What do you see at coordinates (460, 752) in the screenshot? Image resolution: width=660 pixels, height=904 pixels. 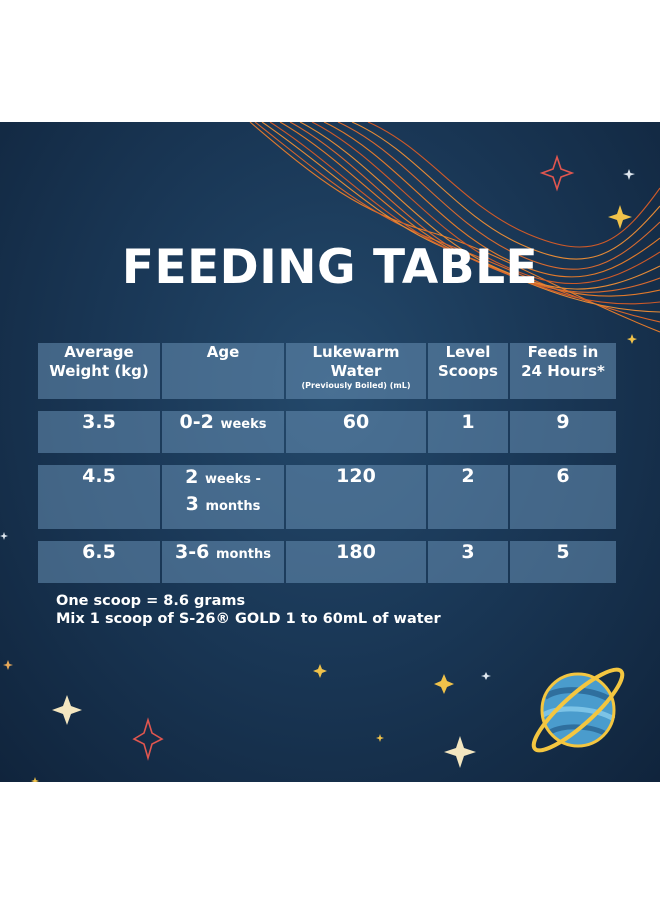 I see `star-cream-bottom` at bounding box center [460, 752].